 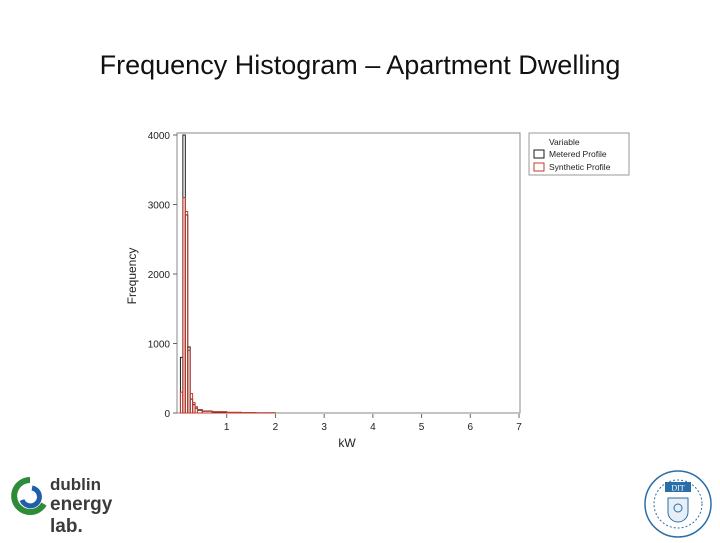 I want to click on x-tick-label: 5, so click(x=422, y=427).